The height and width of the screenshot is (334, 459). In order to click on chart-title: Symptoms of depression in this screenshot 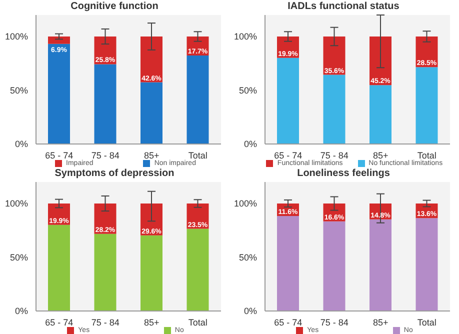, I will do `click(115, 173)`.